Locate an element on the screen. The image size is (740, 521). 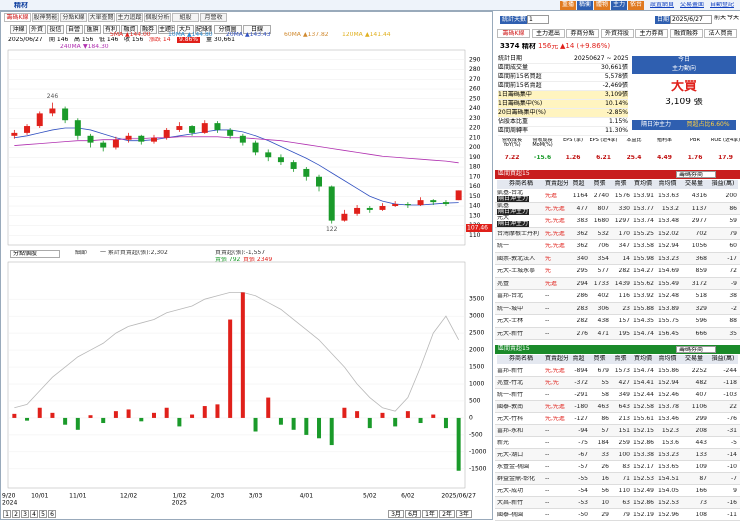
cell: -- is located at coordinates (556, 334).